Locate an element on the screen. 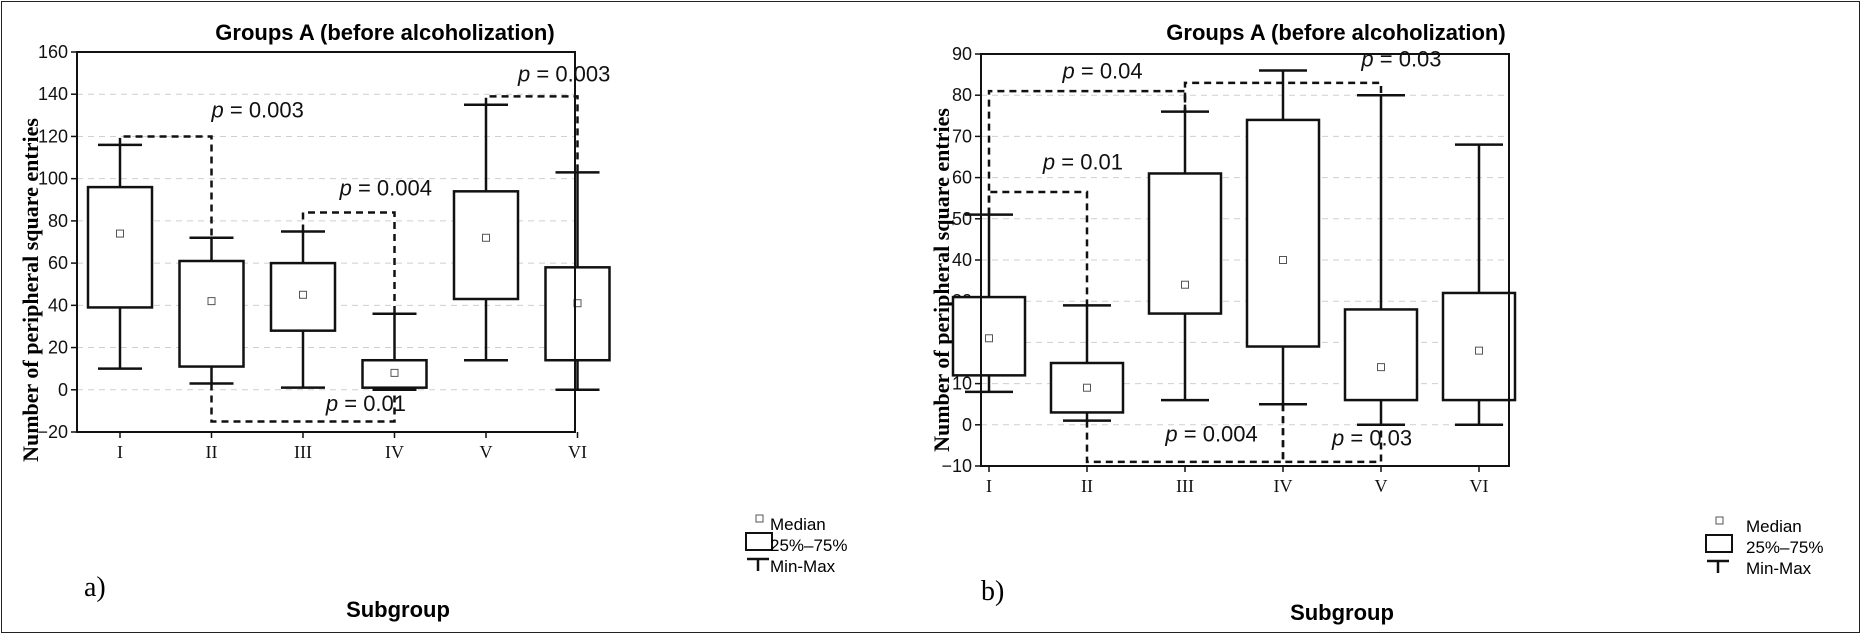  x-tick-label: VI is located at coordinates (1479, 486).